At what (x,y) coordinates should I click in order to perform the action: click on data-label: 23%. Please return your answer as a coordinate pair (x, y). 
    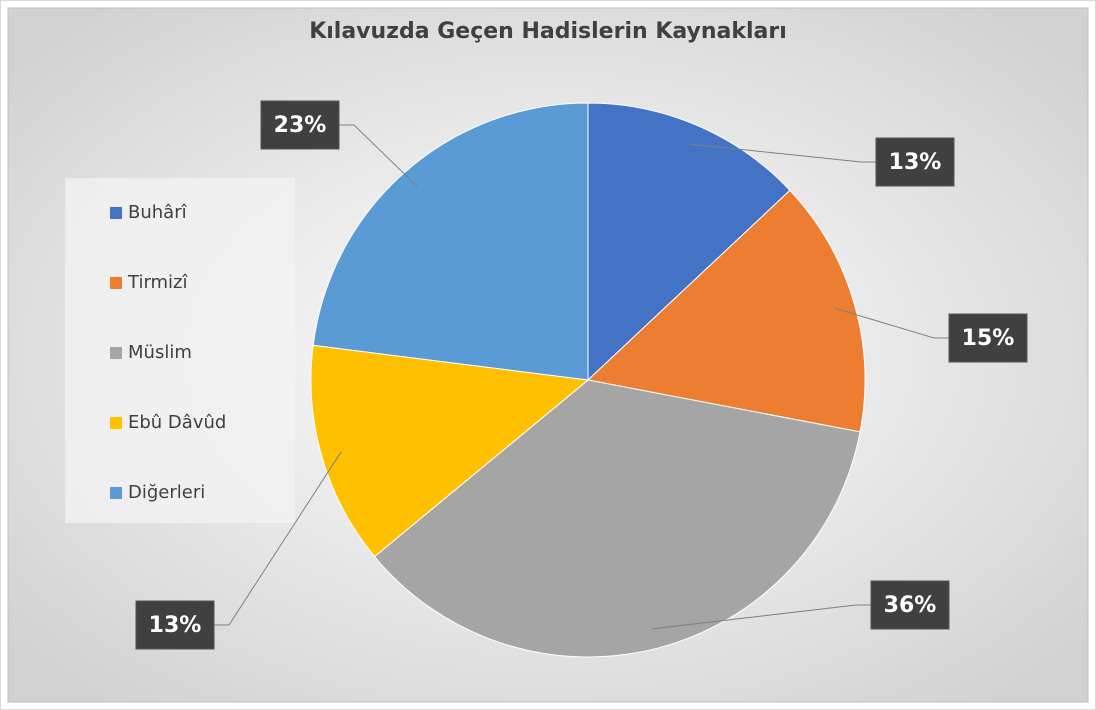
    Looking at the image, I should click on (300, 125).